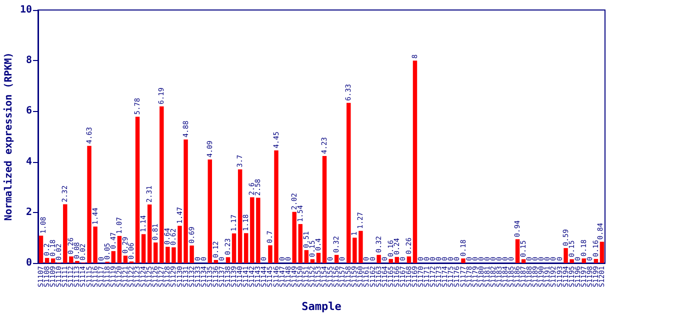  What do you see at coordinates (29, 263) in the screenshot?
I see `y-tick-label: 0` at bounding box center [29, 263].